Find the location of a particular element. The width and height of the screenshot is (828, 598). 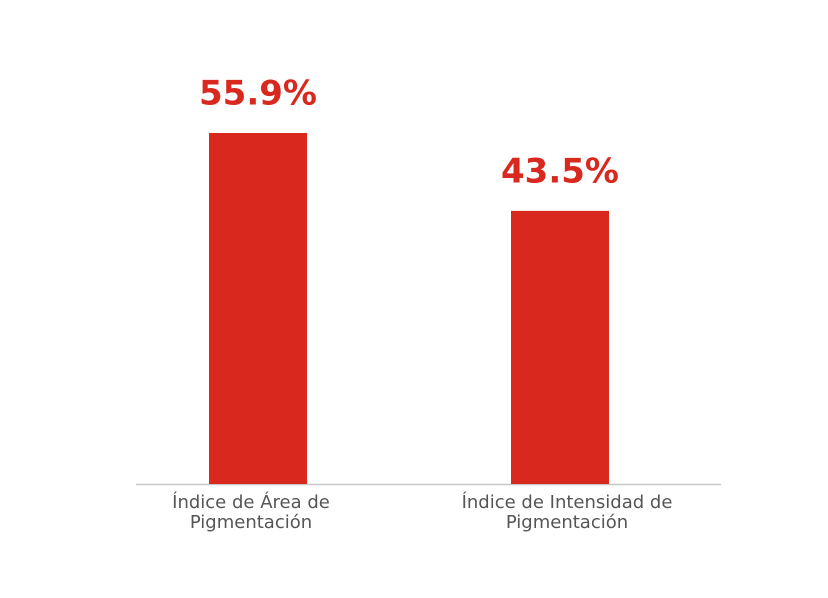

value-label: 55.9% is located at coordinates (258, 94).